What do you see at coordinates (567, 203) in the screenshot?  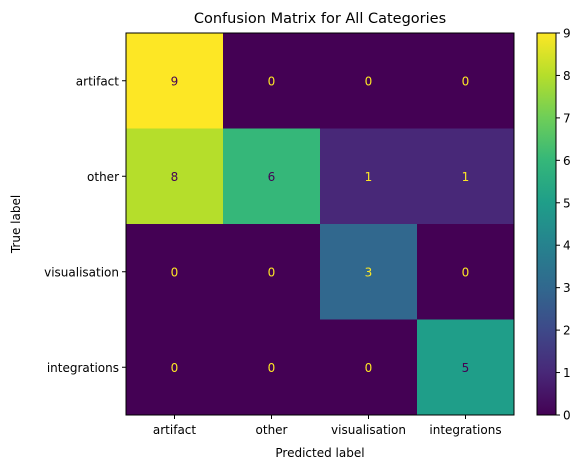 I see `colorbar-tick-label: 5` at bounding box center [567, 203].